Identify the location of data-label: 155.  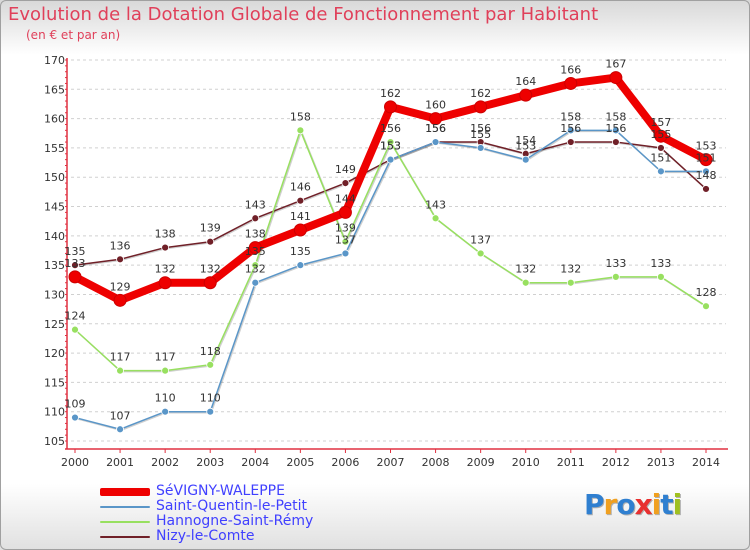
(660, 134).